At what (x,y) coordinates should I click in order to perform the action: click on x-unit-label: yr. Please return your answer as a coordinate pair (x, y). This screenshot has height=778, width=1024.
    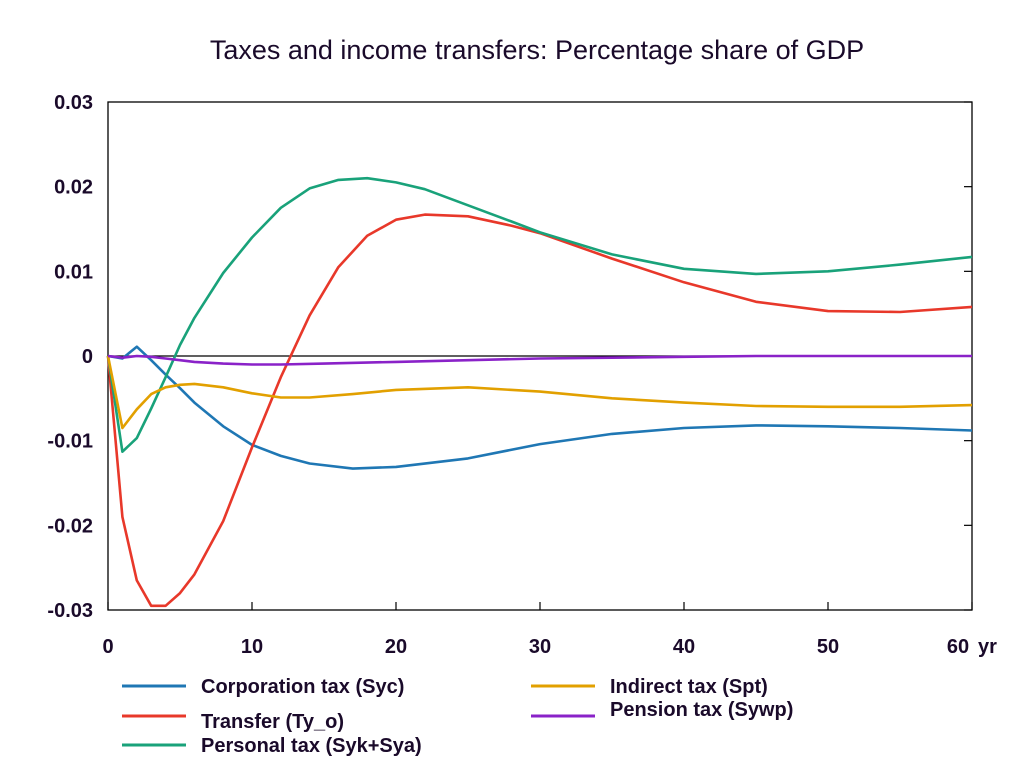
    Looking at the image, I should click on (987, 647).